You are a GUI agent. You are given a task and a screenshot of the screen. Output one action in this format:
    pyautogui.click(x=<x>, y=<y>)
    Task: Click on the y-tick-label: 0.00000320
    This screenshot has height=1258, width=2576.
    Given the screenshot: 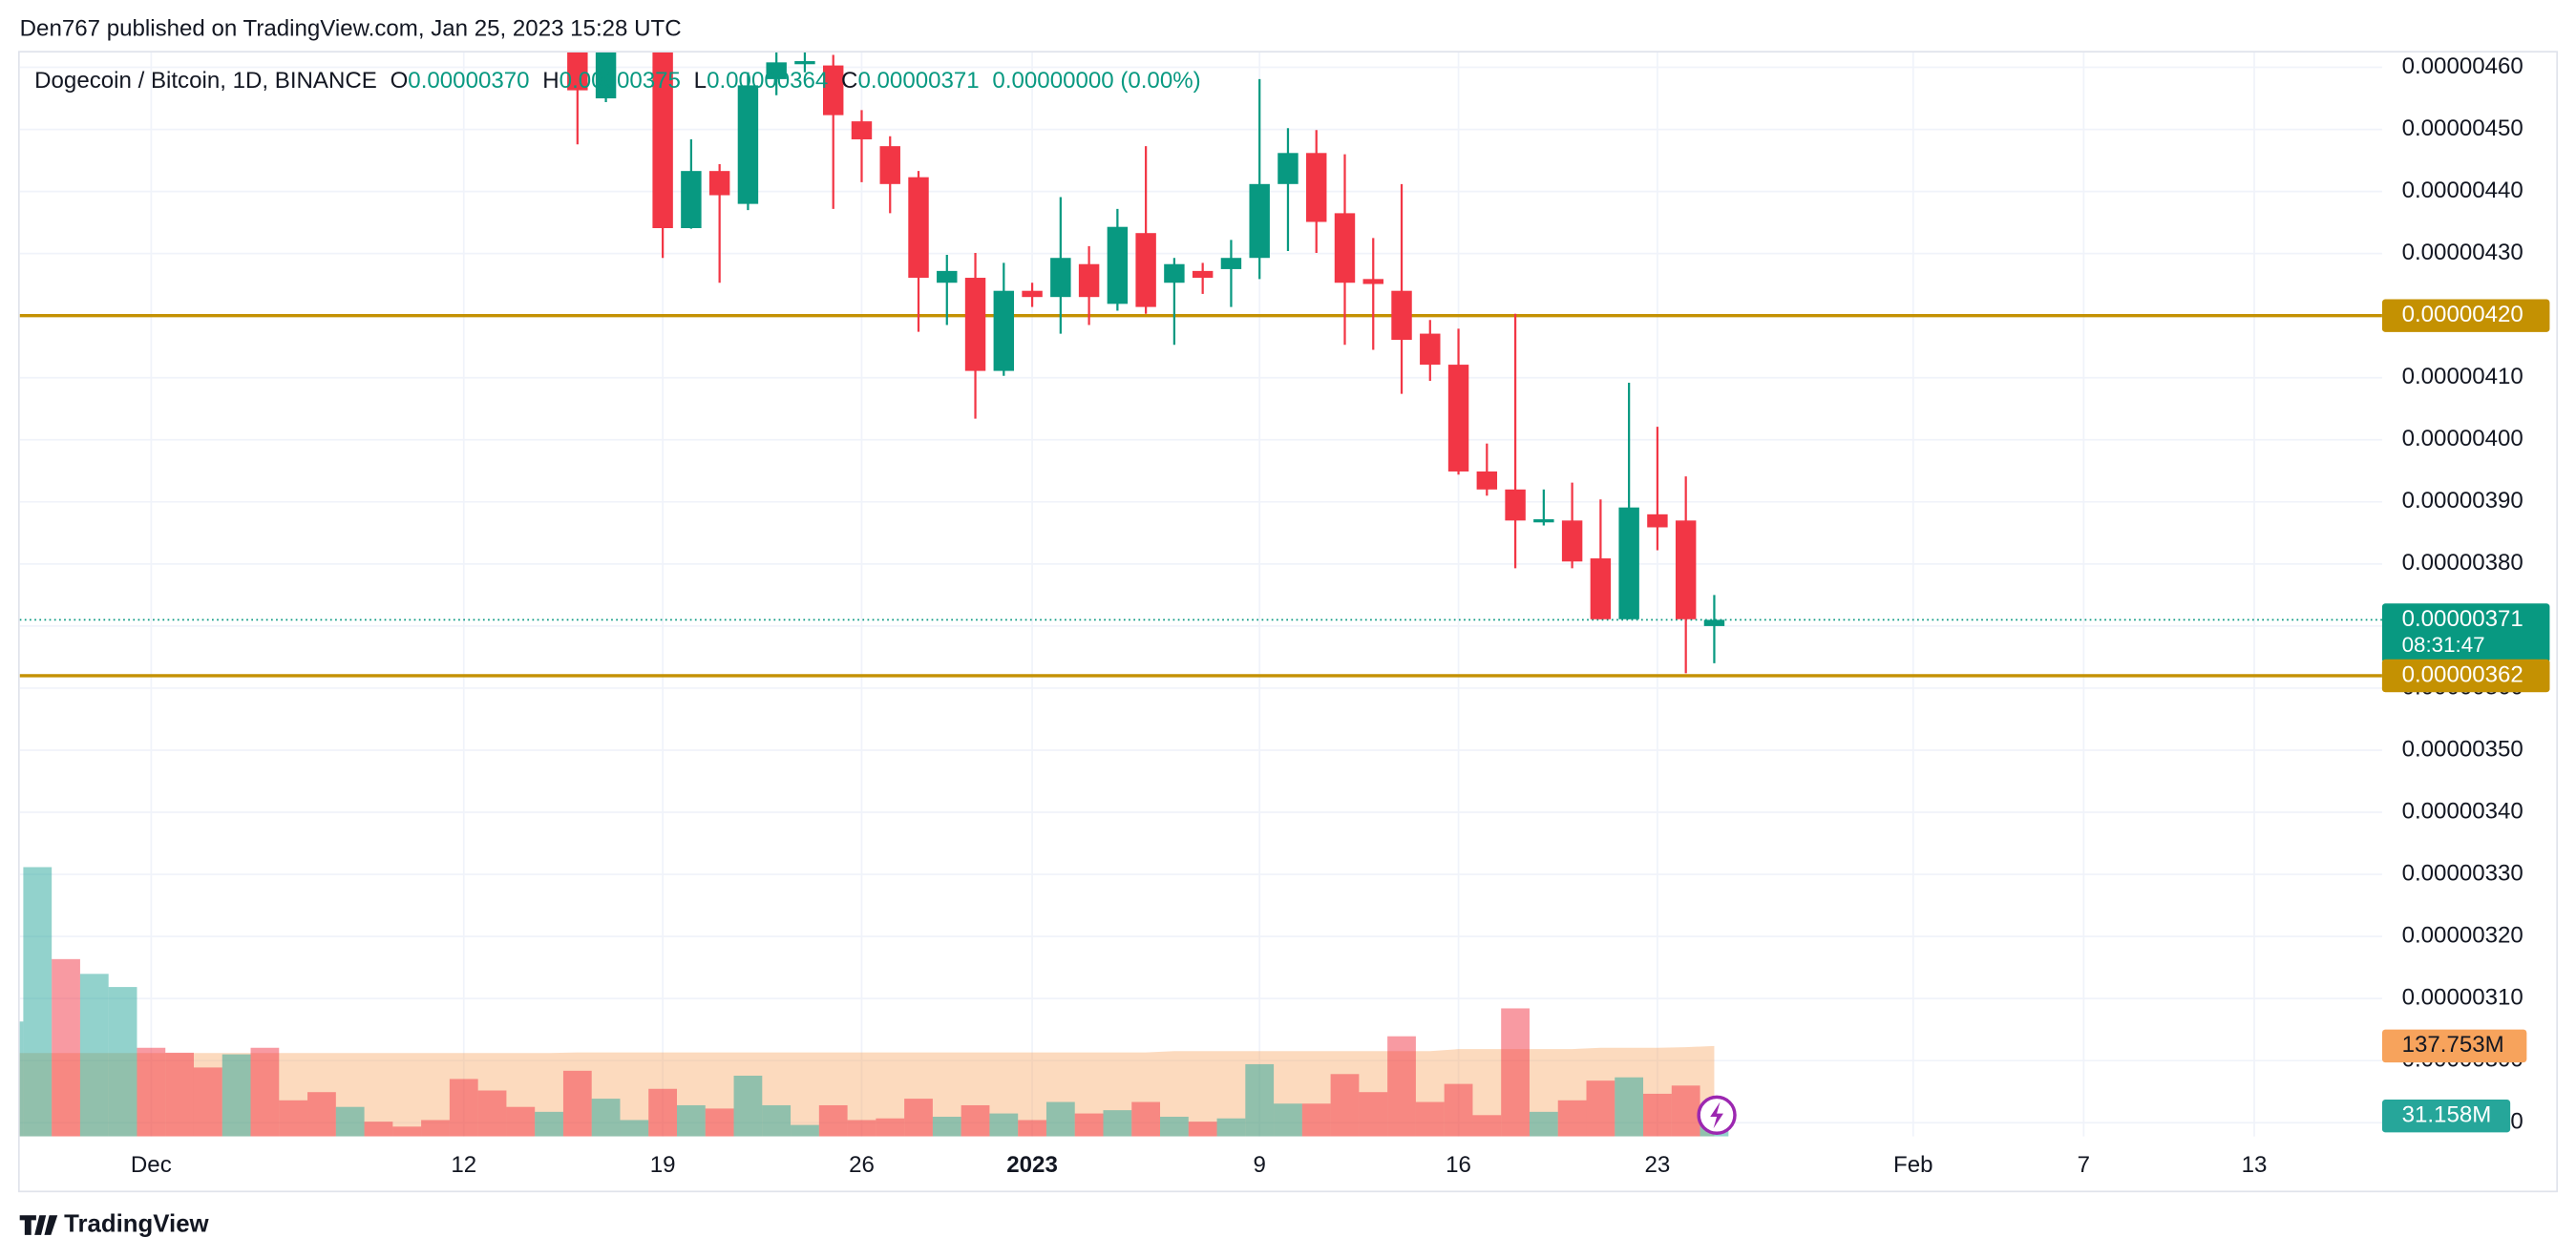 What is the action you would take?
    pyautogui.click(x=2462, y=935)
    